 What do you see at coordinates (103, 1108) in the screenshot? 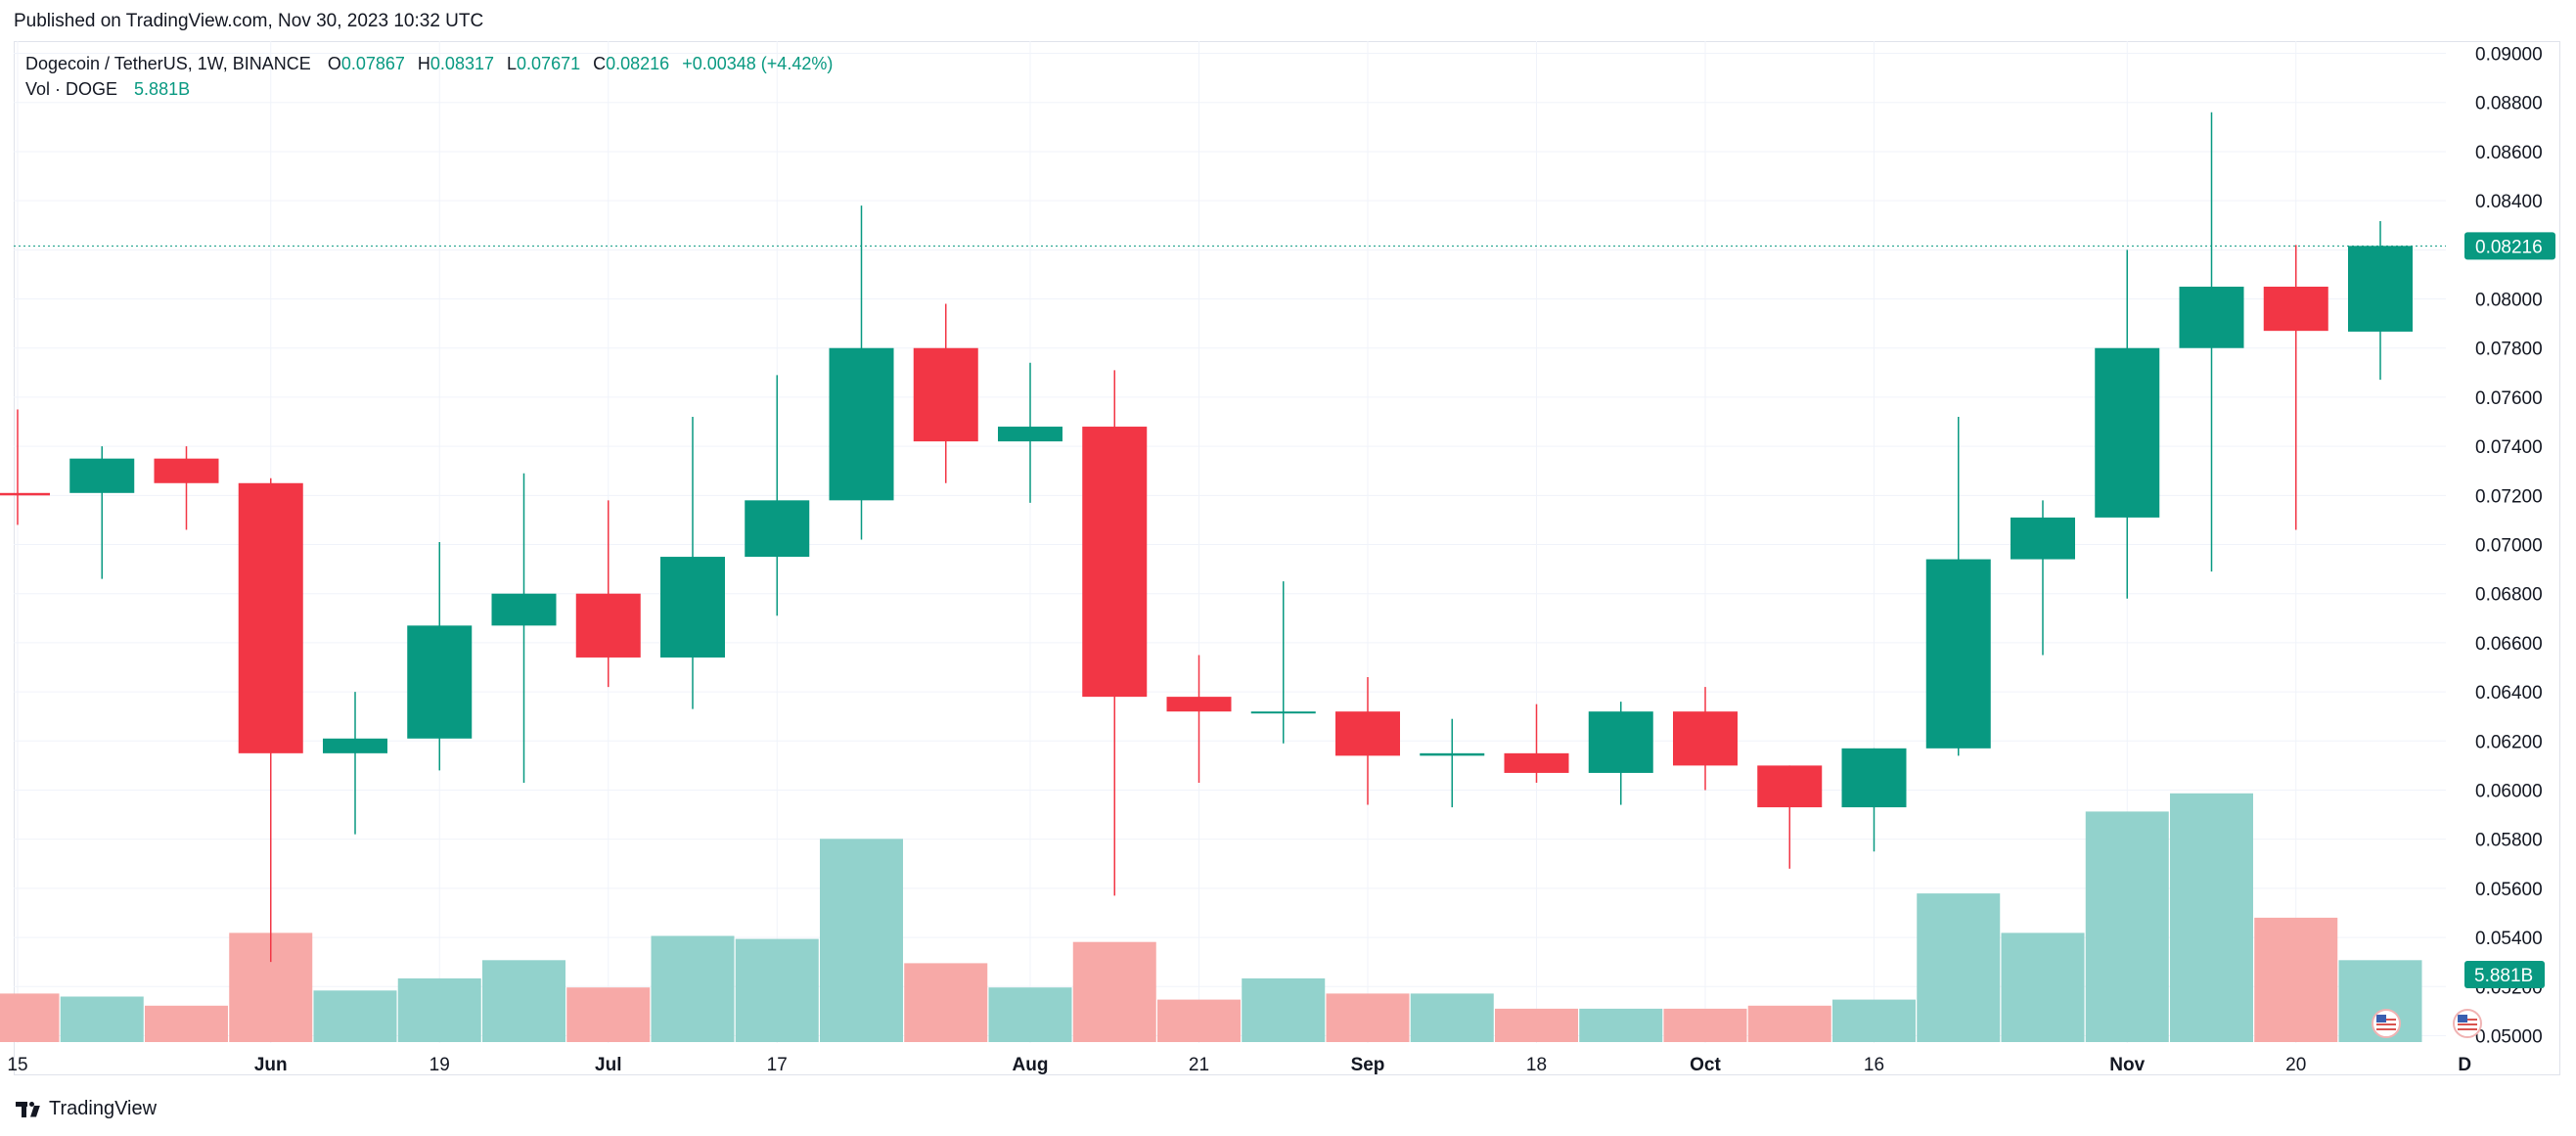
I see `tradingview-brand: TradingView` at bounding box center [103, 1108].